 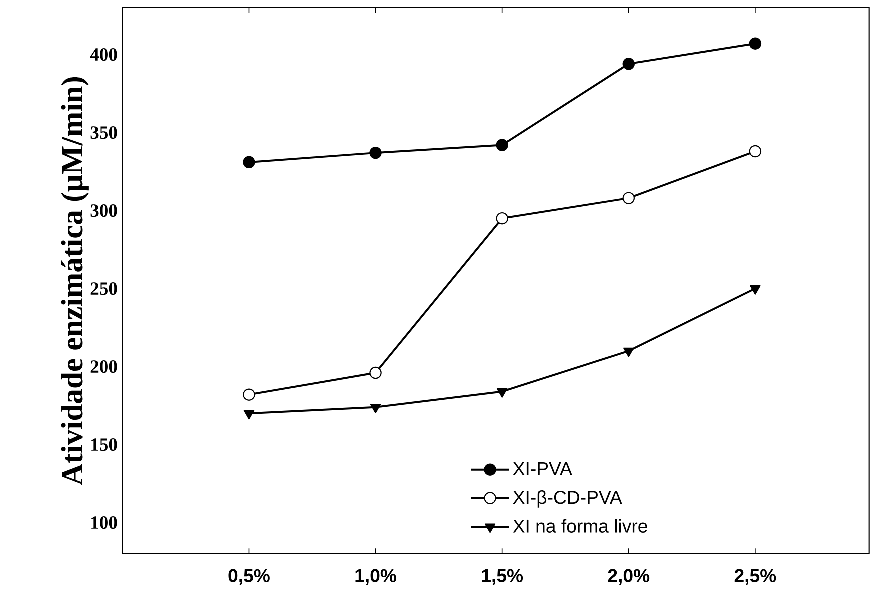 I want to click on legend-label: XI-PVA, so click(x=542, y=469).